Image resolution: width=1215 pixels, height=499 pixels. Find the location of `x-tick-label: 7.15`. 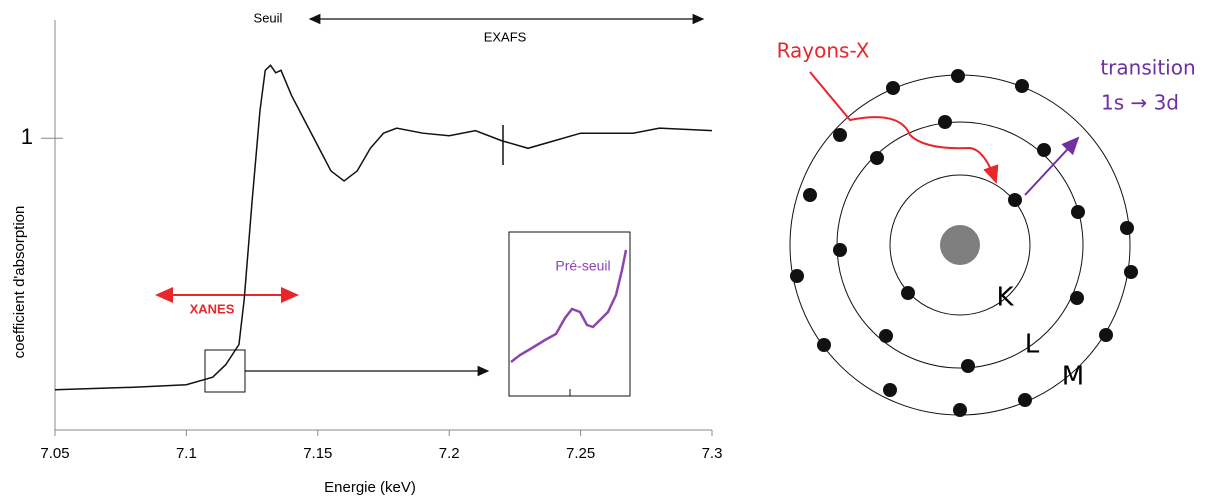

x-tick-label: 7.15 is located at coordinates (317, 453).